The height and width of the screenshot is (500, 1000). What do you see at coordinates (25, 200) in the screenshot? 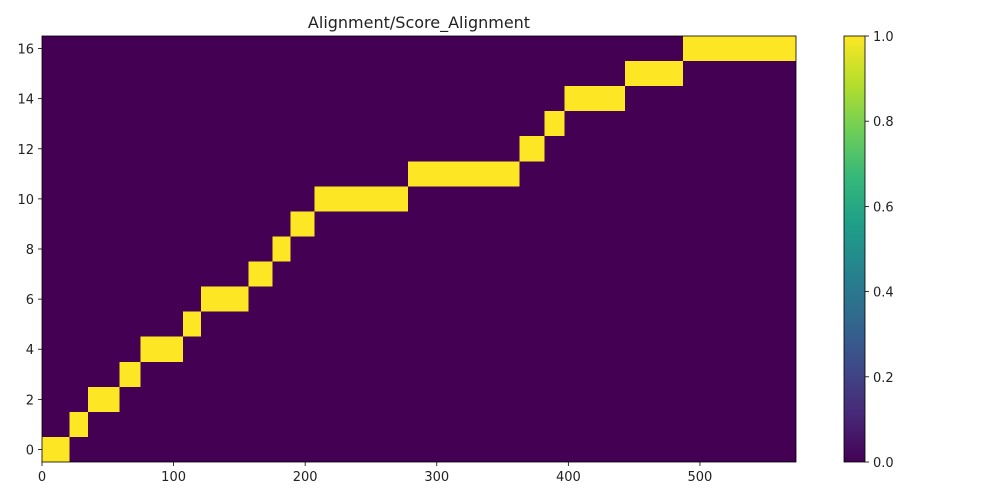
I see `y-tick-label: 10` at bounding box center [25, 200].